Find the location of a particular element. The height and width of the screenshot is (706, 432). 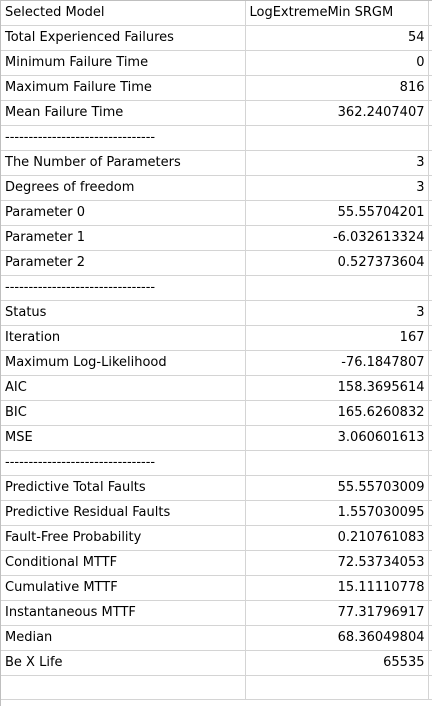

cell-label: Mean Failure Time is located at coordinates (123, 113).